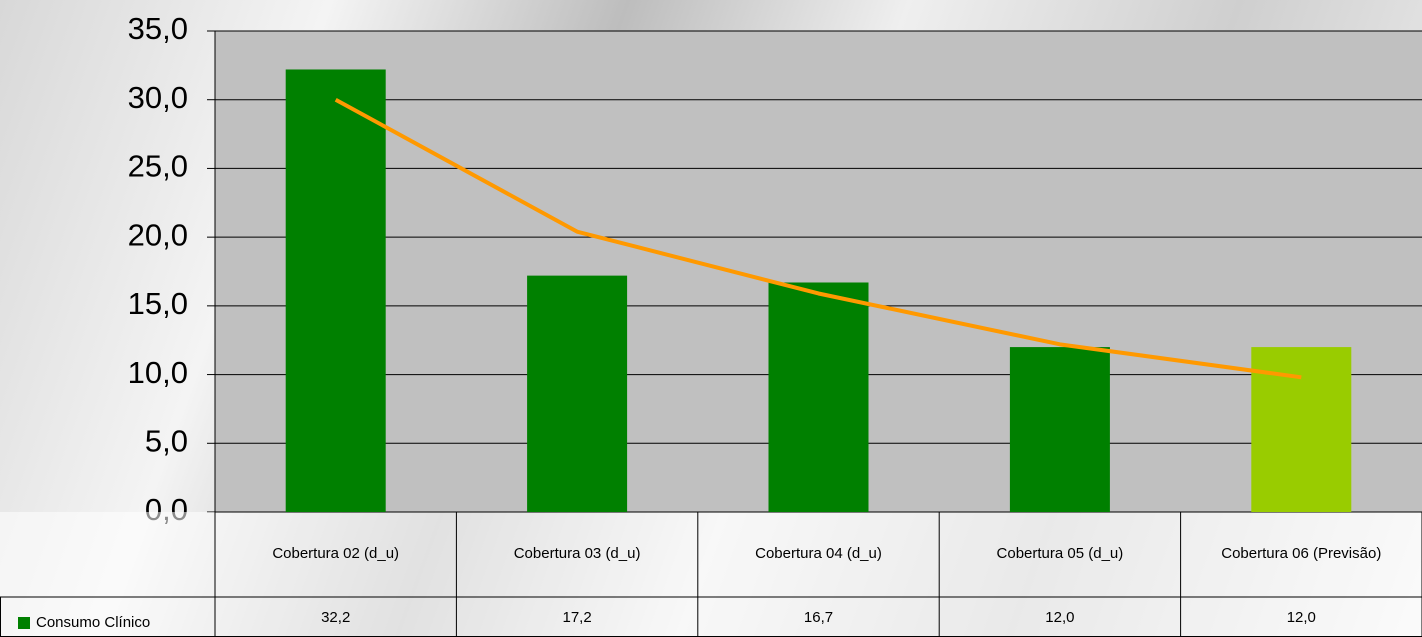  What do you see at coordinates (335, 617) in the screenshot?
I see `data-label: 32,2` at bounding box center [335, 617].